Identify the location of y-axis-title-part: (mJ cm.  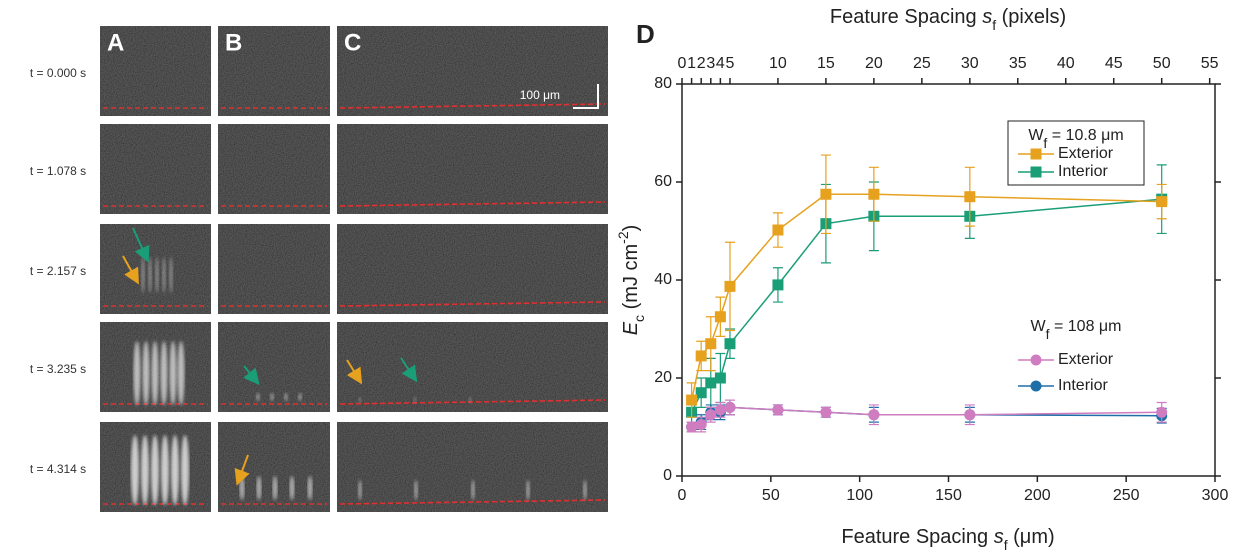
(631, 279).